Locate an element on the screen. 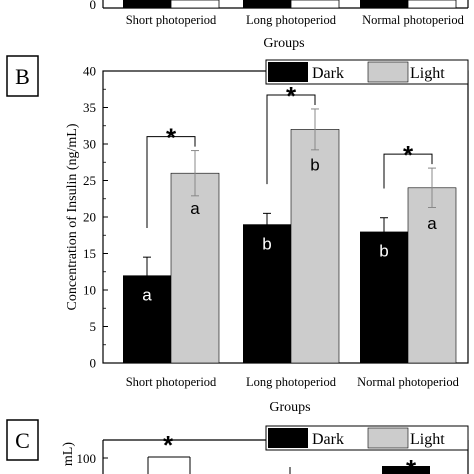 Image resolution: width=474 pixels, height=474 pixels. panel-c-fragment: C 100 mL) Dark Light * * is located at coordinates (237, 446).